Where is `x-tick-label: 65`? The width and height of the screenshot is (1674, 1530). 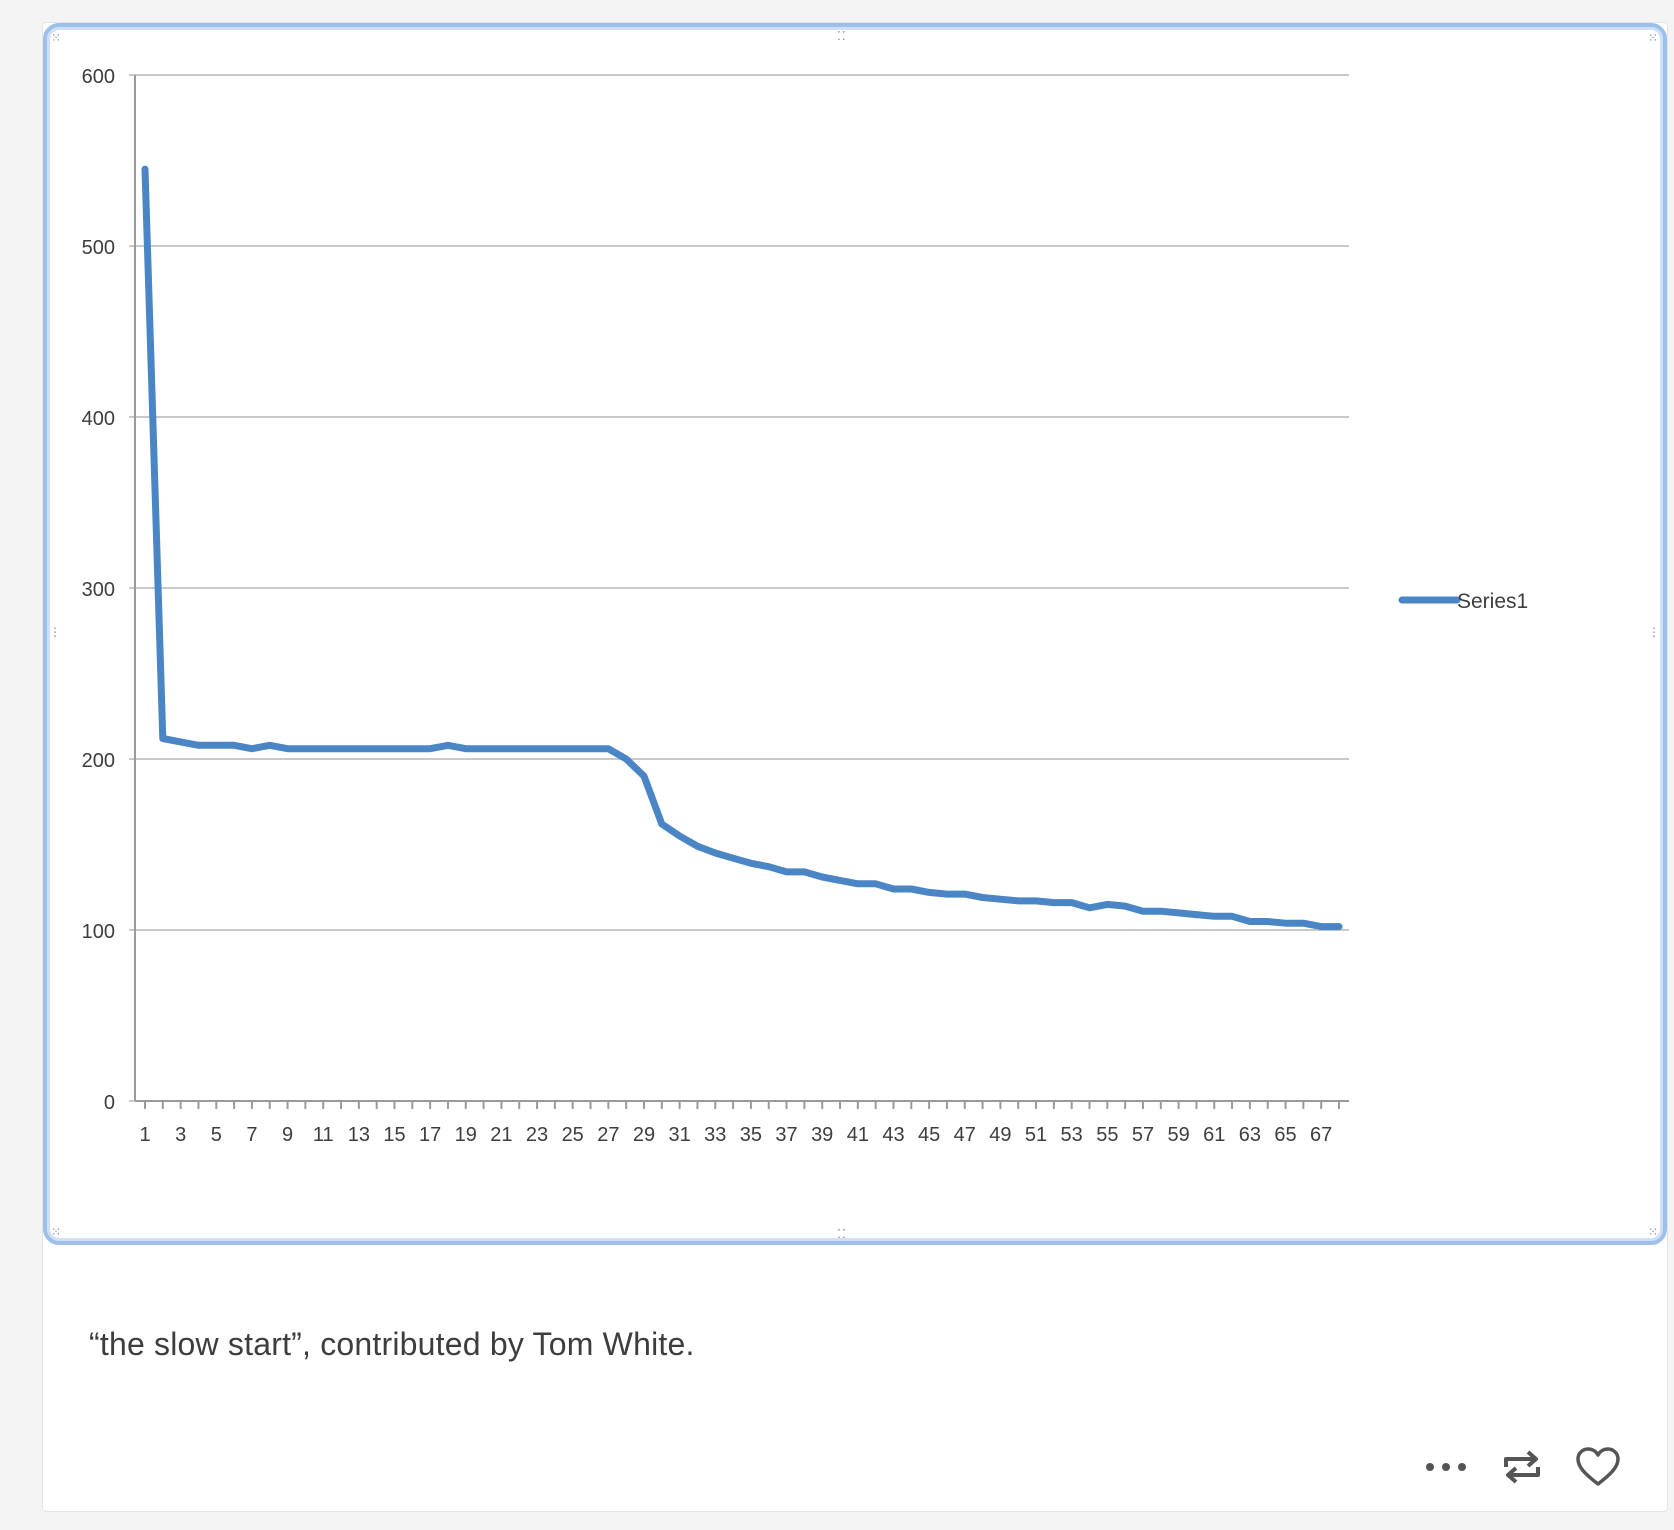 x-tick-label: 65 is located at coordinates (1285, 1135).